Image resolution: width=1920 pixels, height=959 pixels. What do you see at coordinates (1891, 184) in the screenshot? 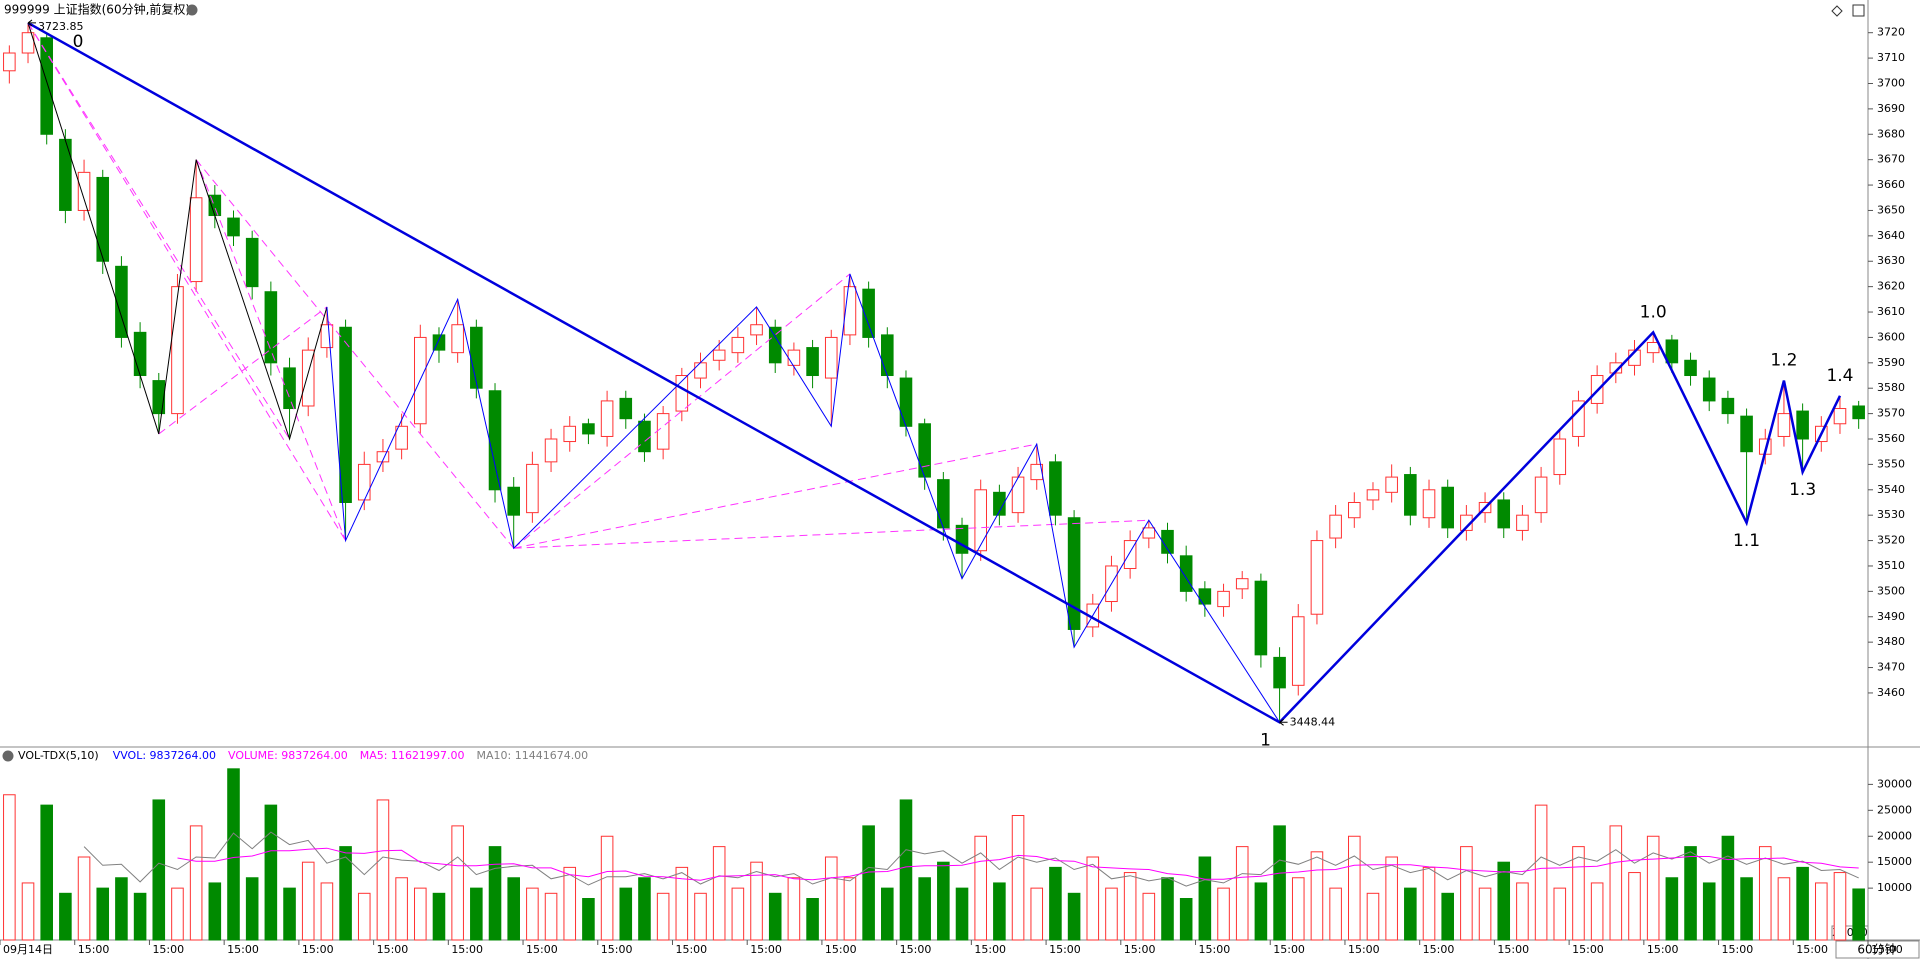
I see `y-tick-label: 3660` at bounding box center [1891, 184].